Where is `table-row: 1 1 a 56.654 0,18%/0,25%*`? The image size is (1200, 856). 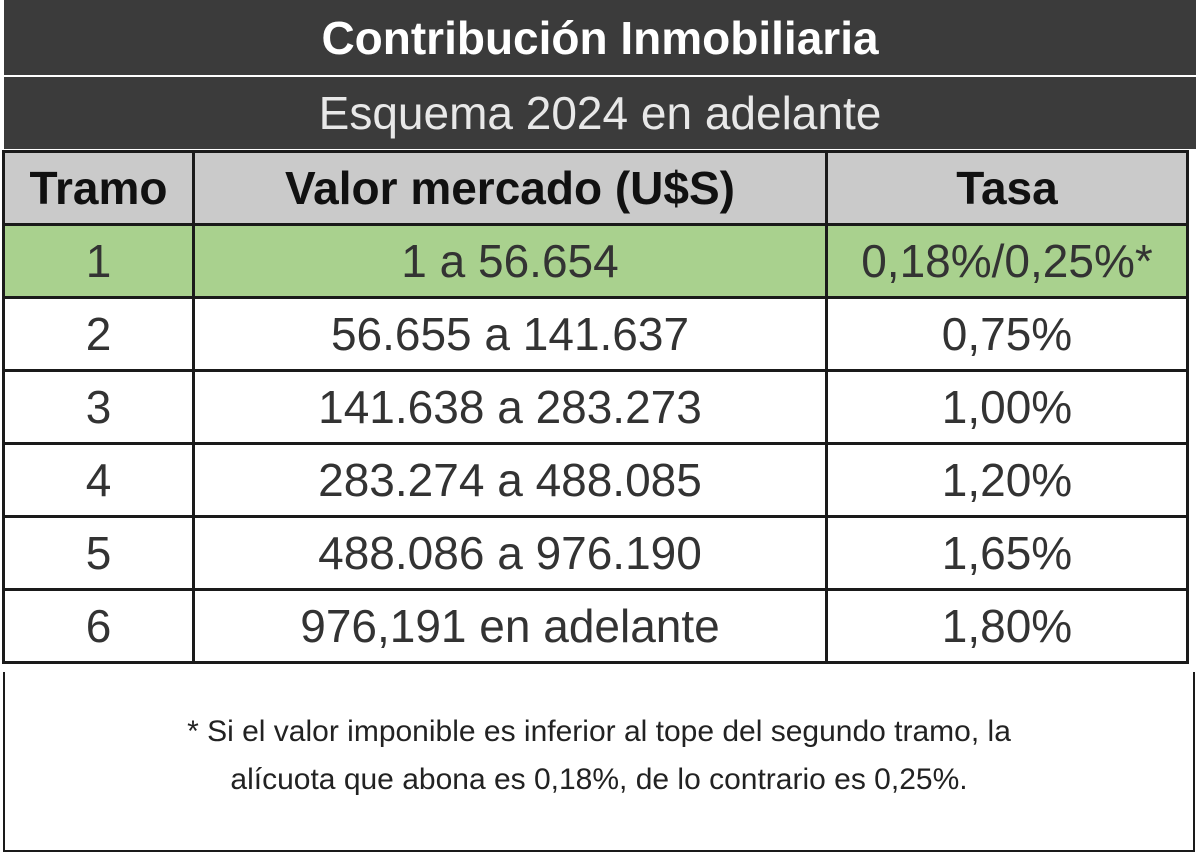 table-row: 1 1 a 56.654 0,18%/0,25%* is located at coordinates (595, 261).